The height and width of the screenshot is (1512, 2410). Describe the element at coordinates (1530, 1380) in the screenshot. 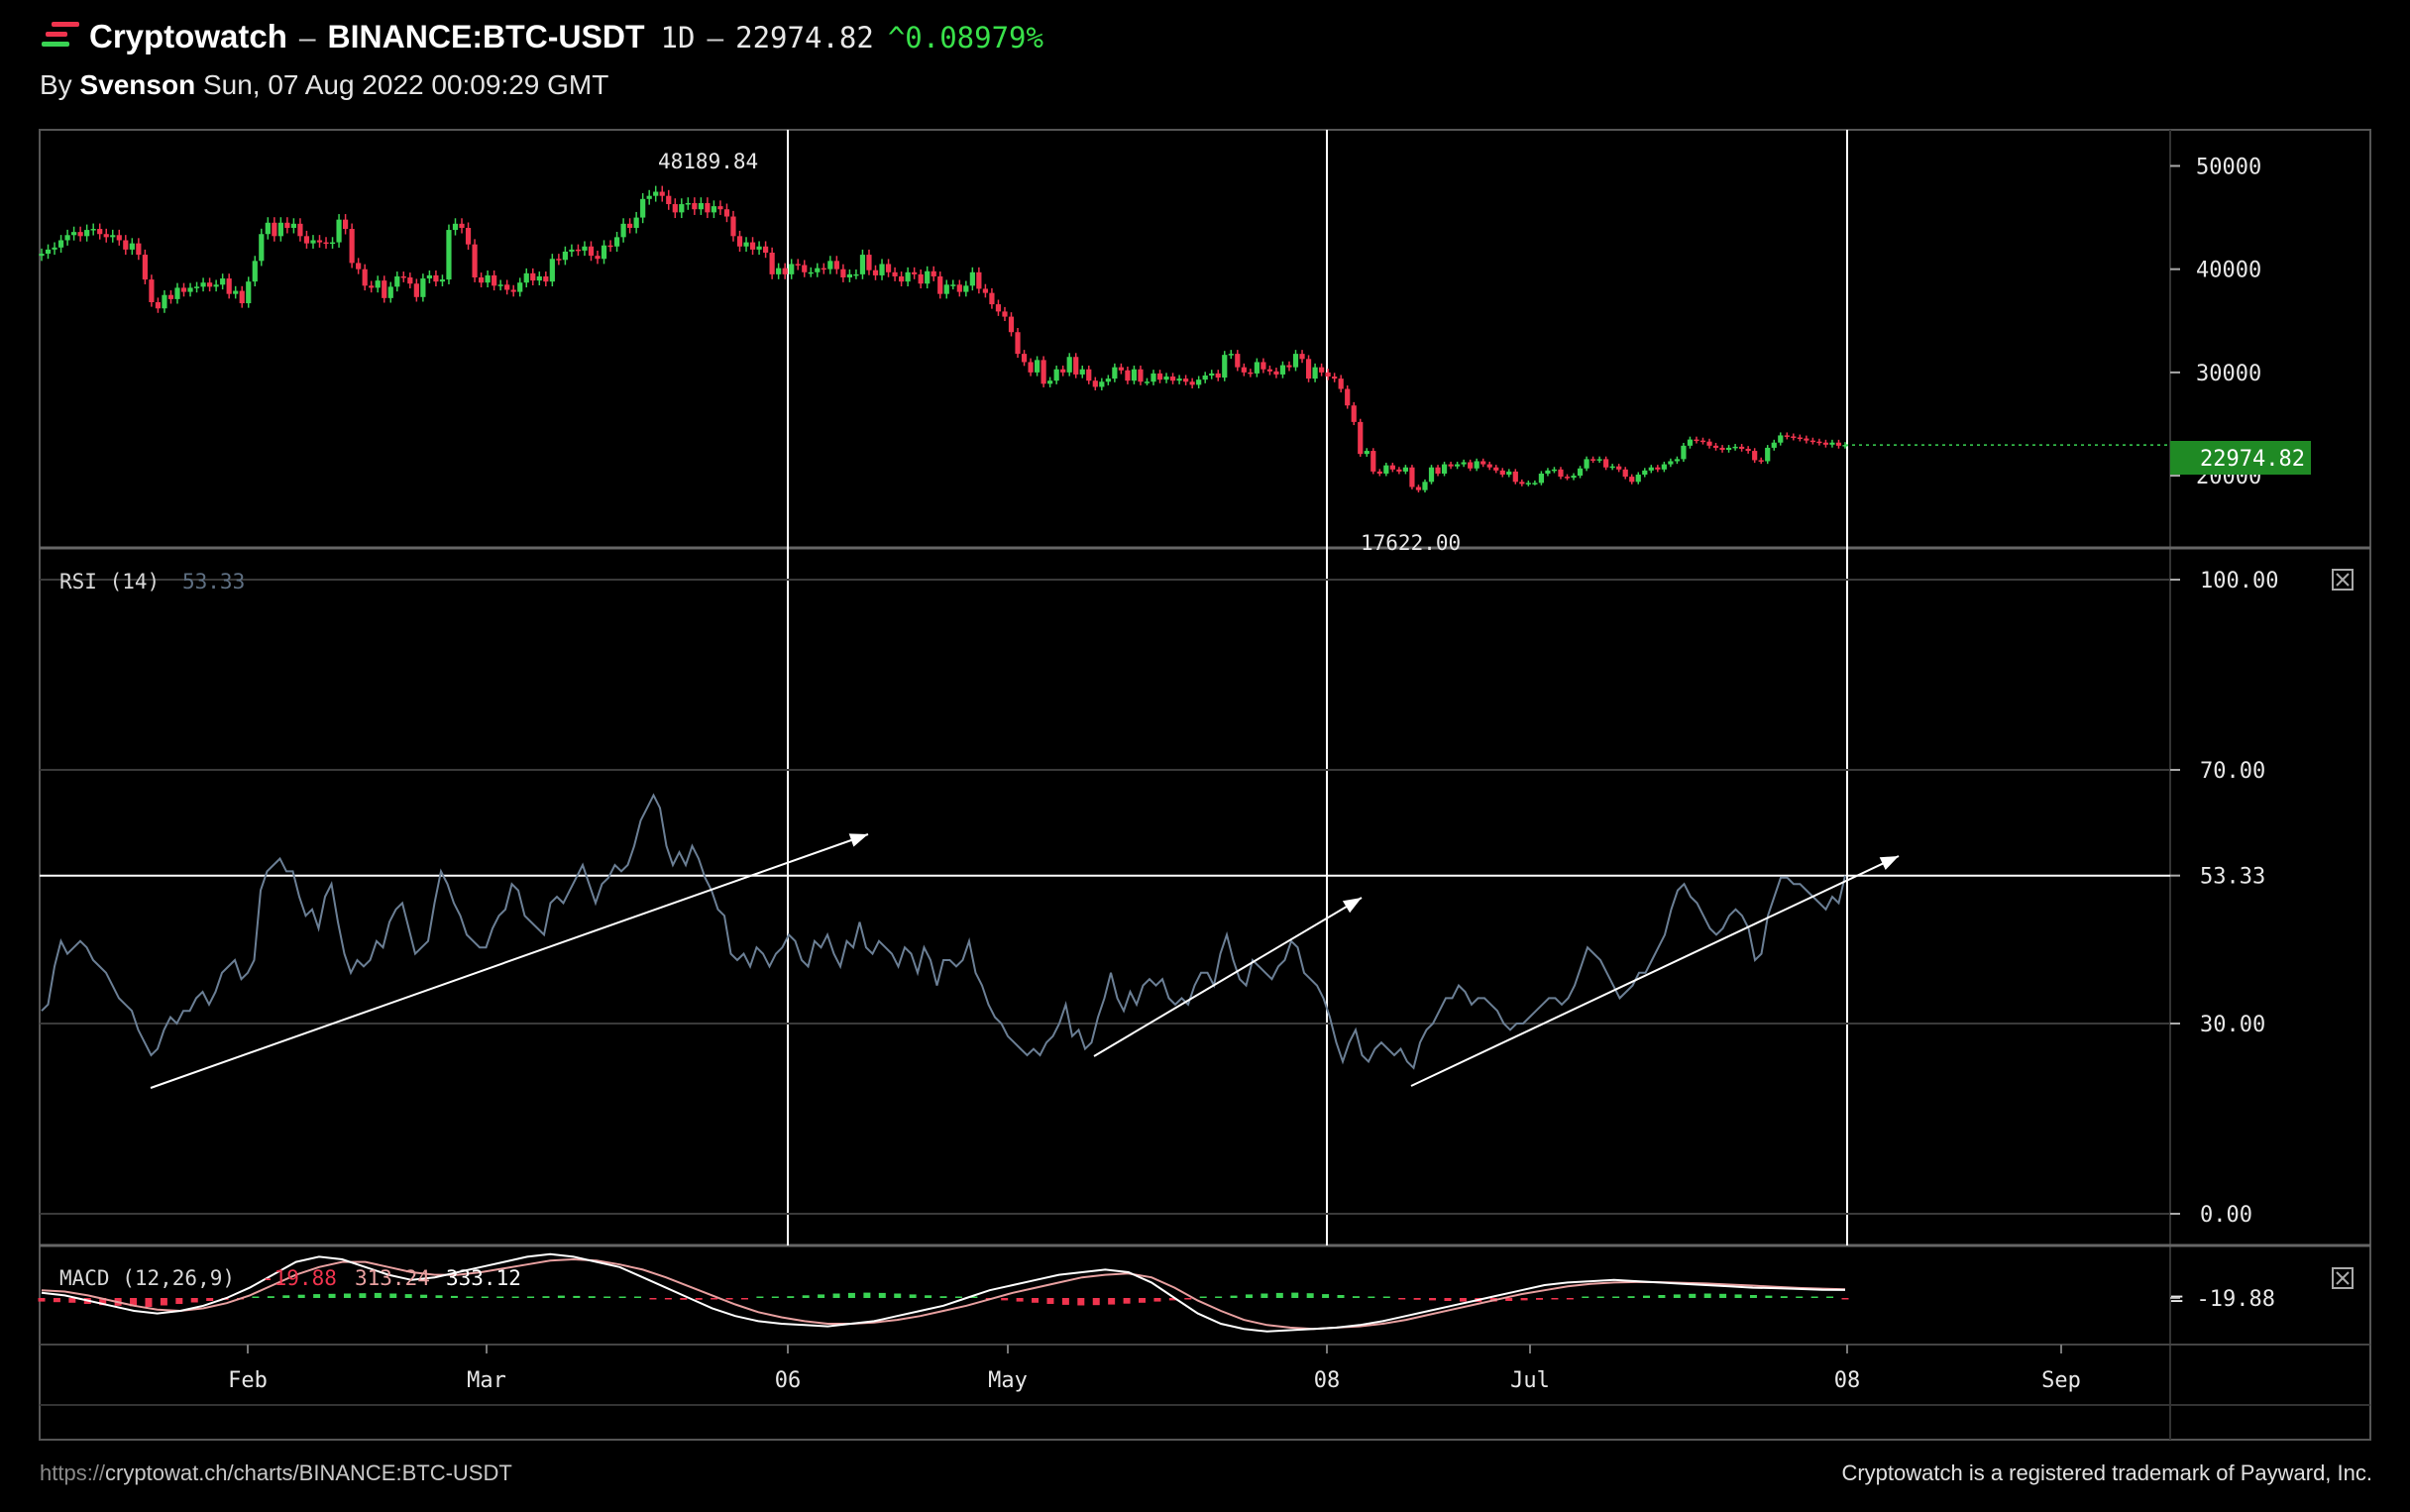

I see `time-tick-label: Jul` at that location.